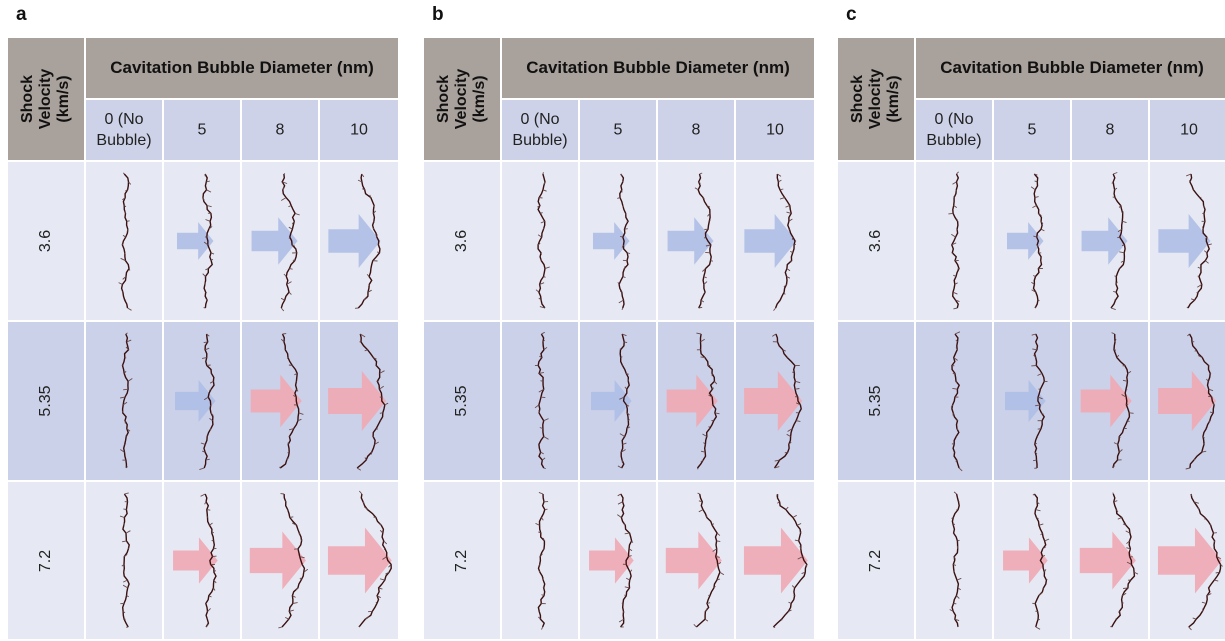 Image resolution: width=1225 pixels, height=641 pixels. Describe the element at coordinates (463, 100) in the screenshot. I see `shock-velocity-header: Shock Velocity (km/s)` at that location.